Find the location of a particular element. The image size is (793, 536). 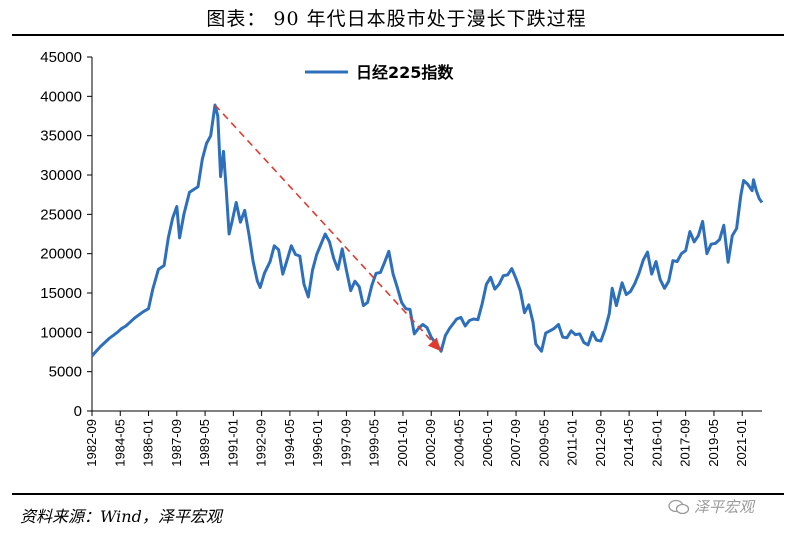

x-tick-label: 1982-09 is located at coordinates (91, 443).